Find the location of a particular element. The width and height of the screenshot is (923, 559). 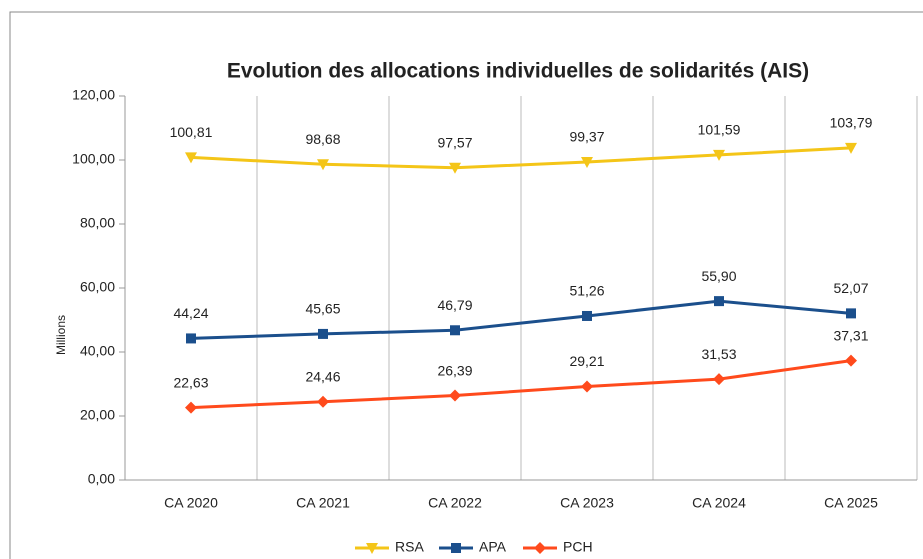

data-label: 98,68 is located at coordinates (322, 139).